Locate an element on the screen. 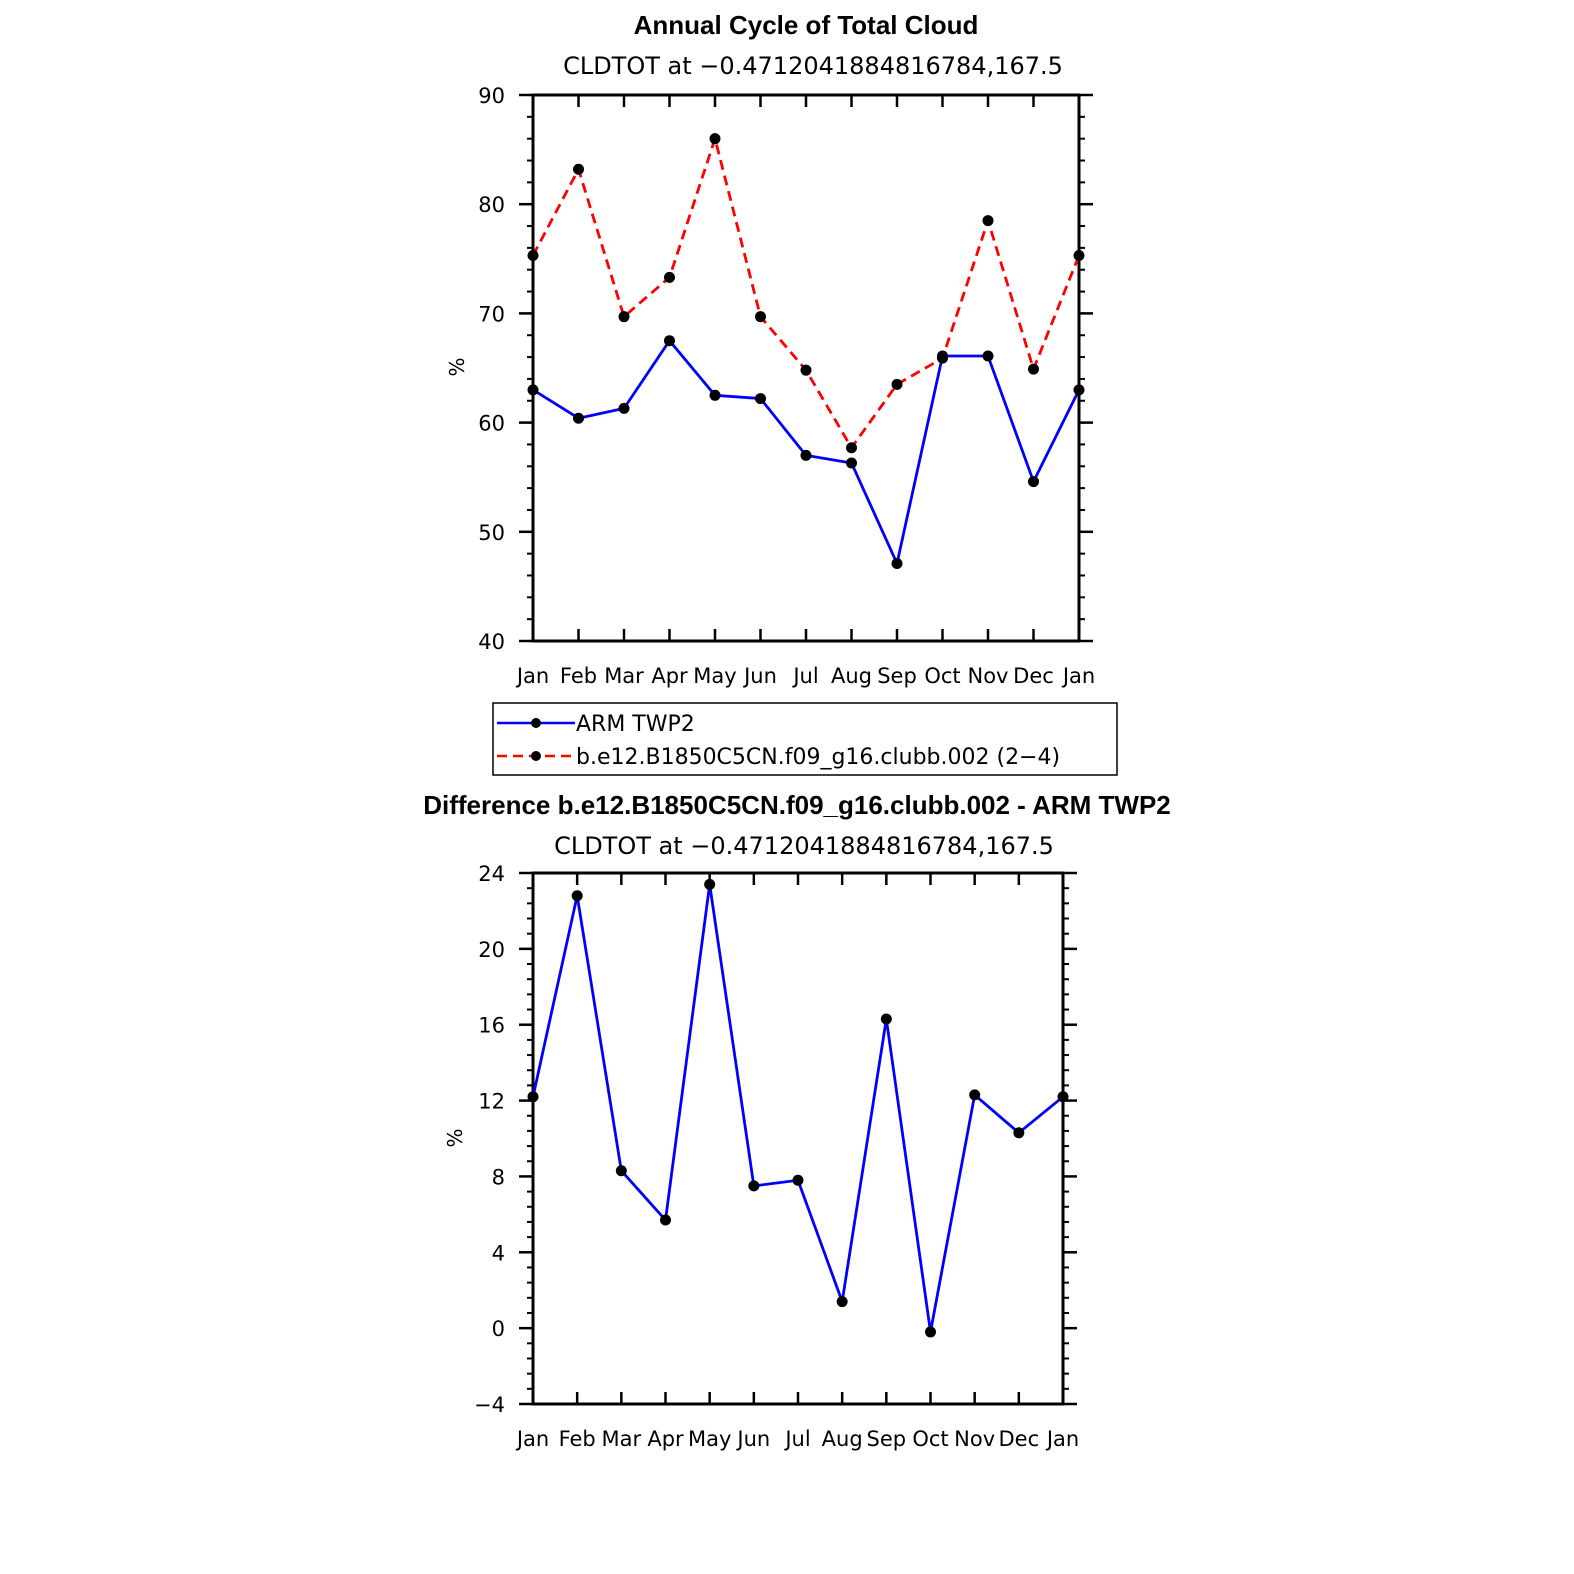  bottom-chart-x-tick-label: Nov is located at coordinates (974, 1439).